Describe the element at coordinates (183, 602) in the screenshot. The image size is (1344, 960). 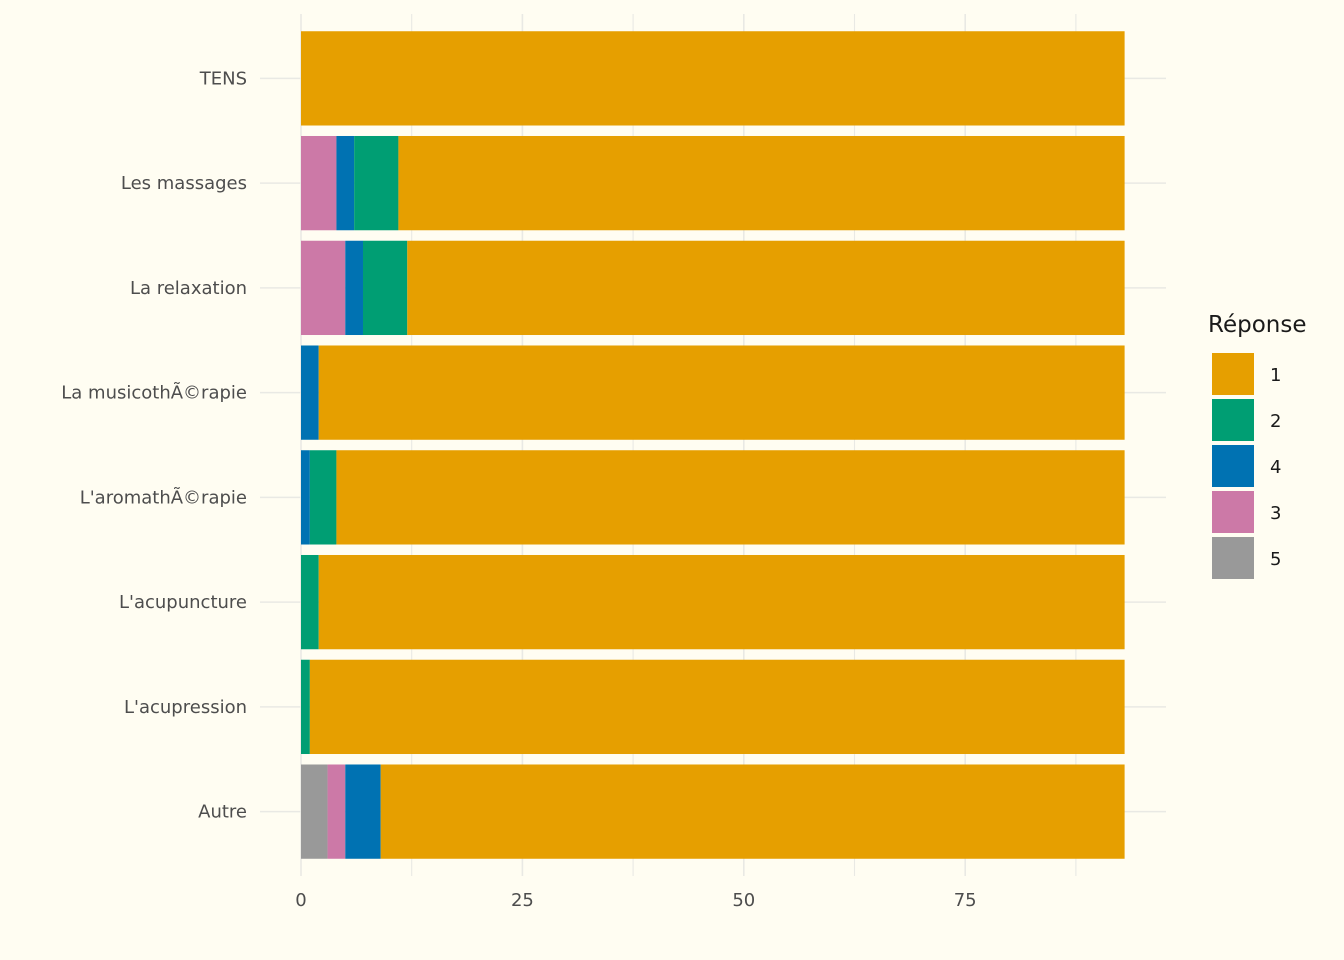
I see `y-tick-label: L'acupuncture` at that location.